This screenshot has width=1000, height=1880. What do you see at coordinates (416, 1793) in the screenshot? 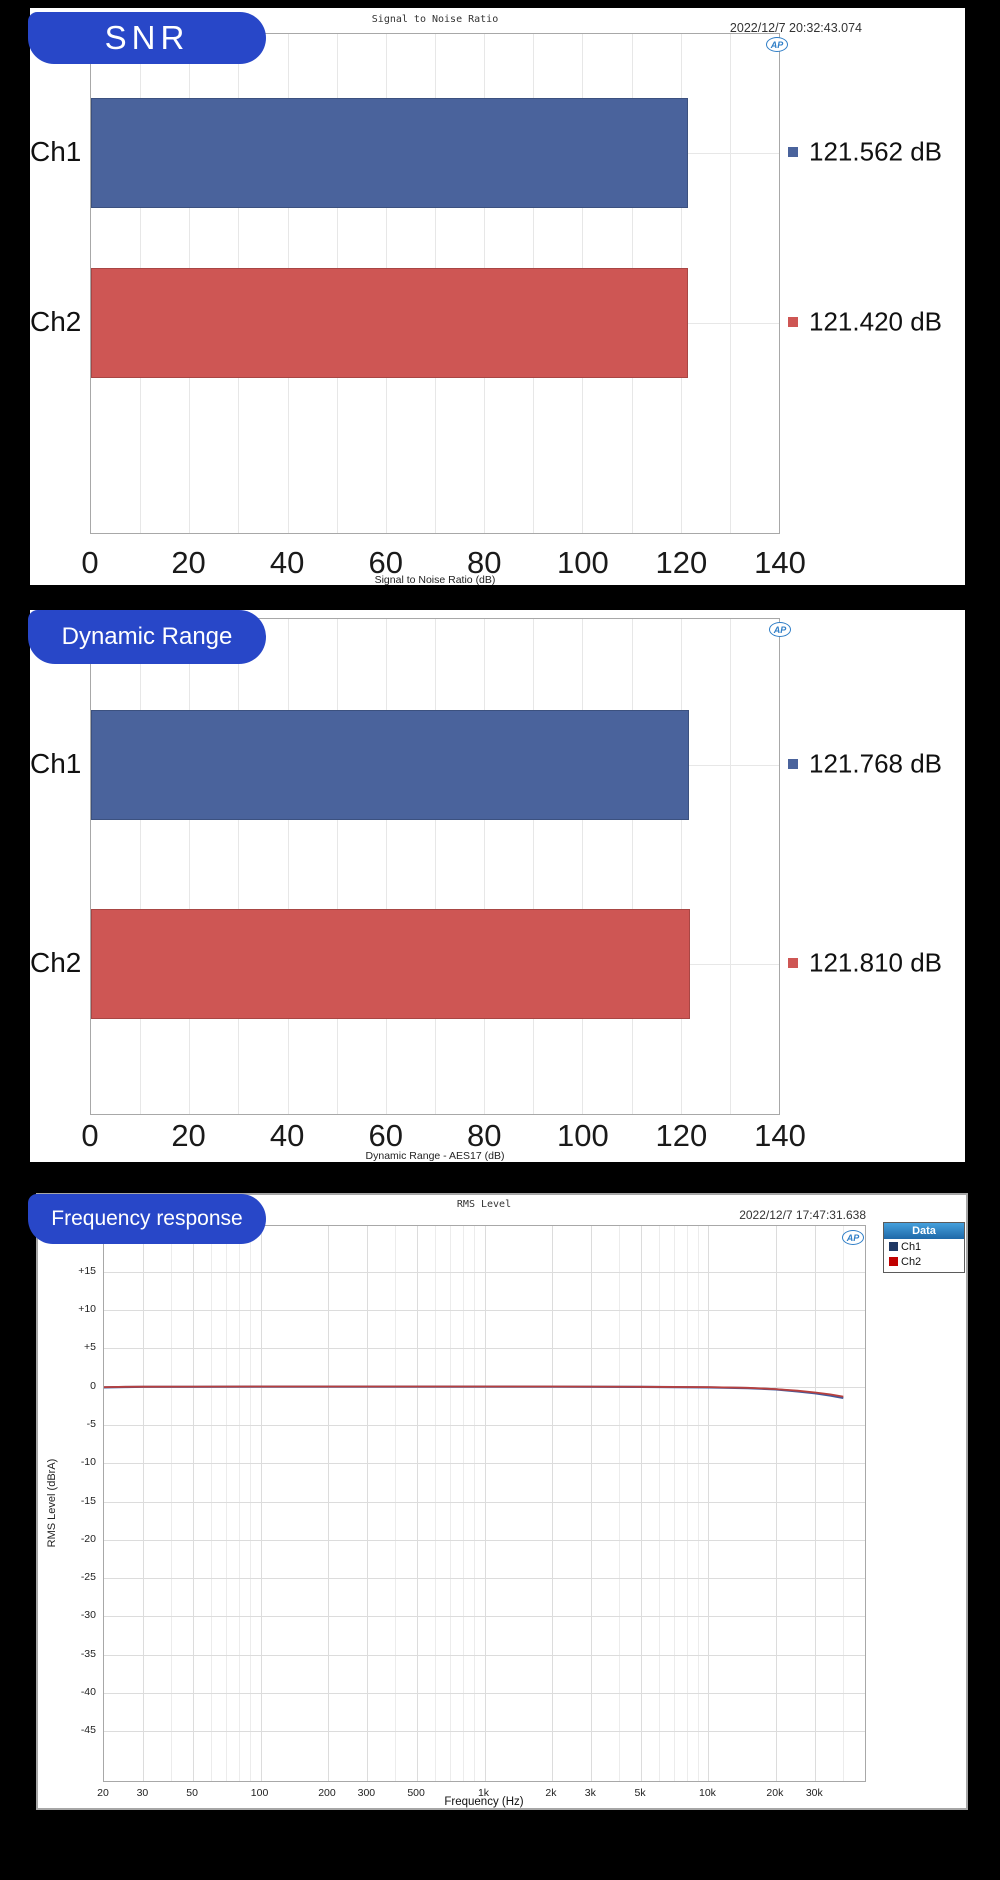
I see `x-tick-label: 500` at bounding box center [416, 1793].